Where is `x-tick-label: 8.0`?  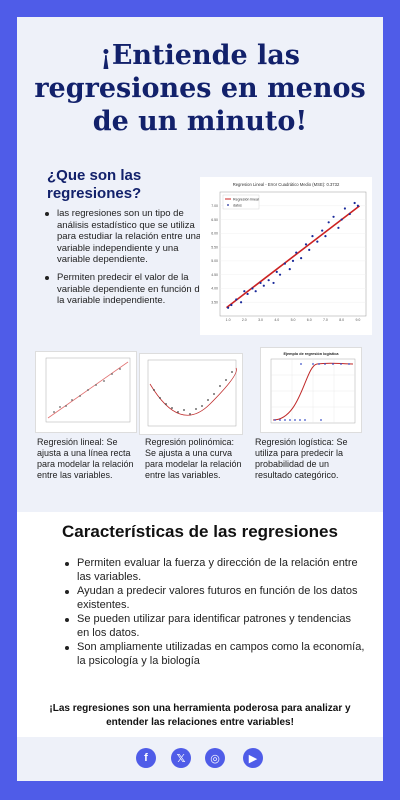
x-tick-label: 8.0 is located at coordinates (341, 320).